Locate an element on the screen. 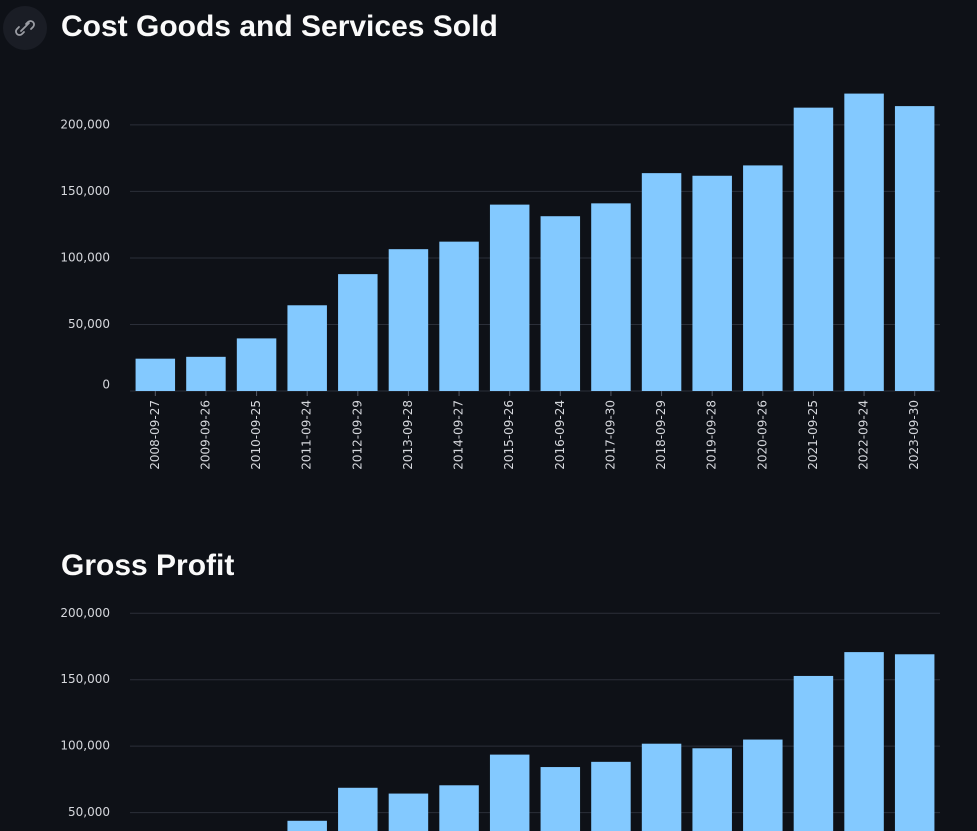  chart-title: Gross Profit is located at coordinates (147, 565).